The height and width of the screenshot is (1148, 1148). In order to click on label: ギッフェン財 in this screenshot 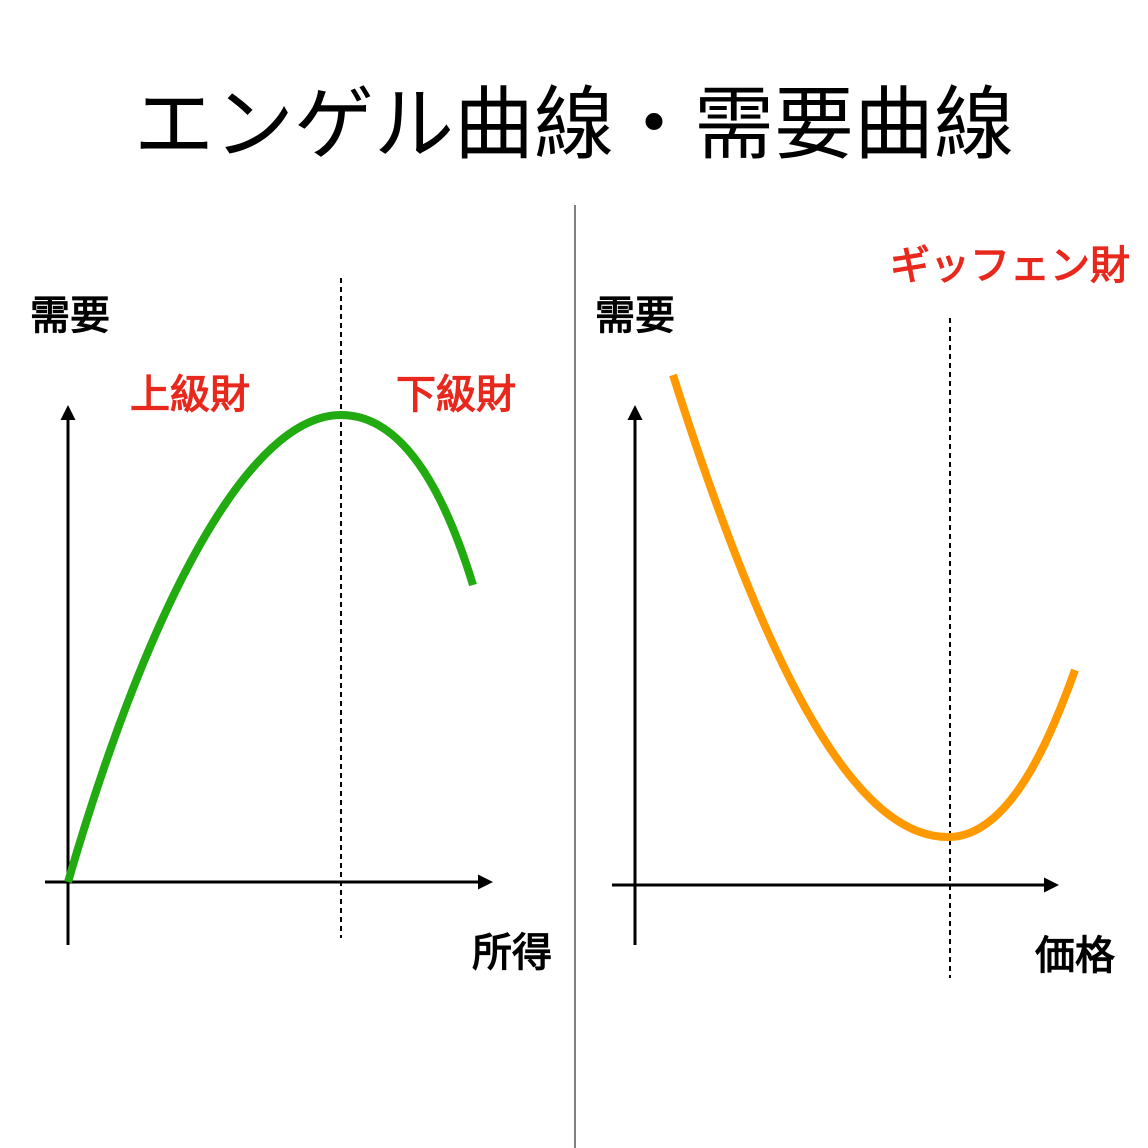, I will do `click(1010, 266)`.